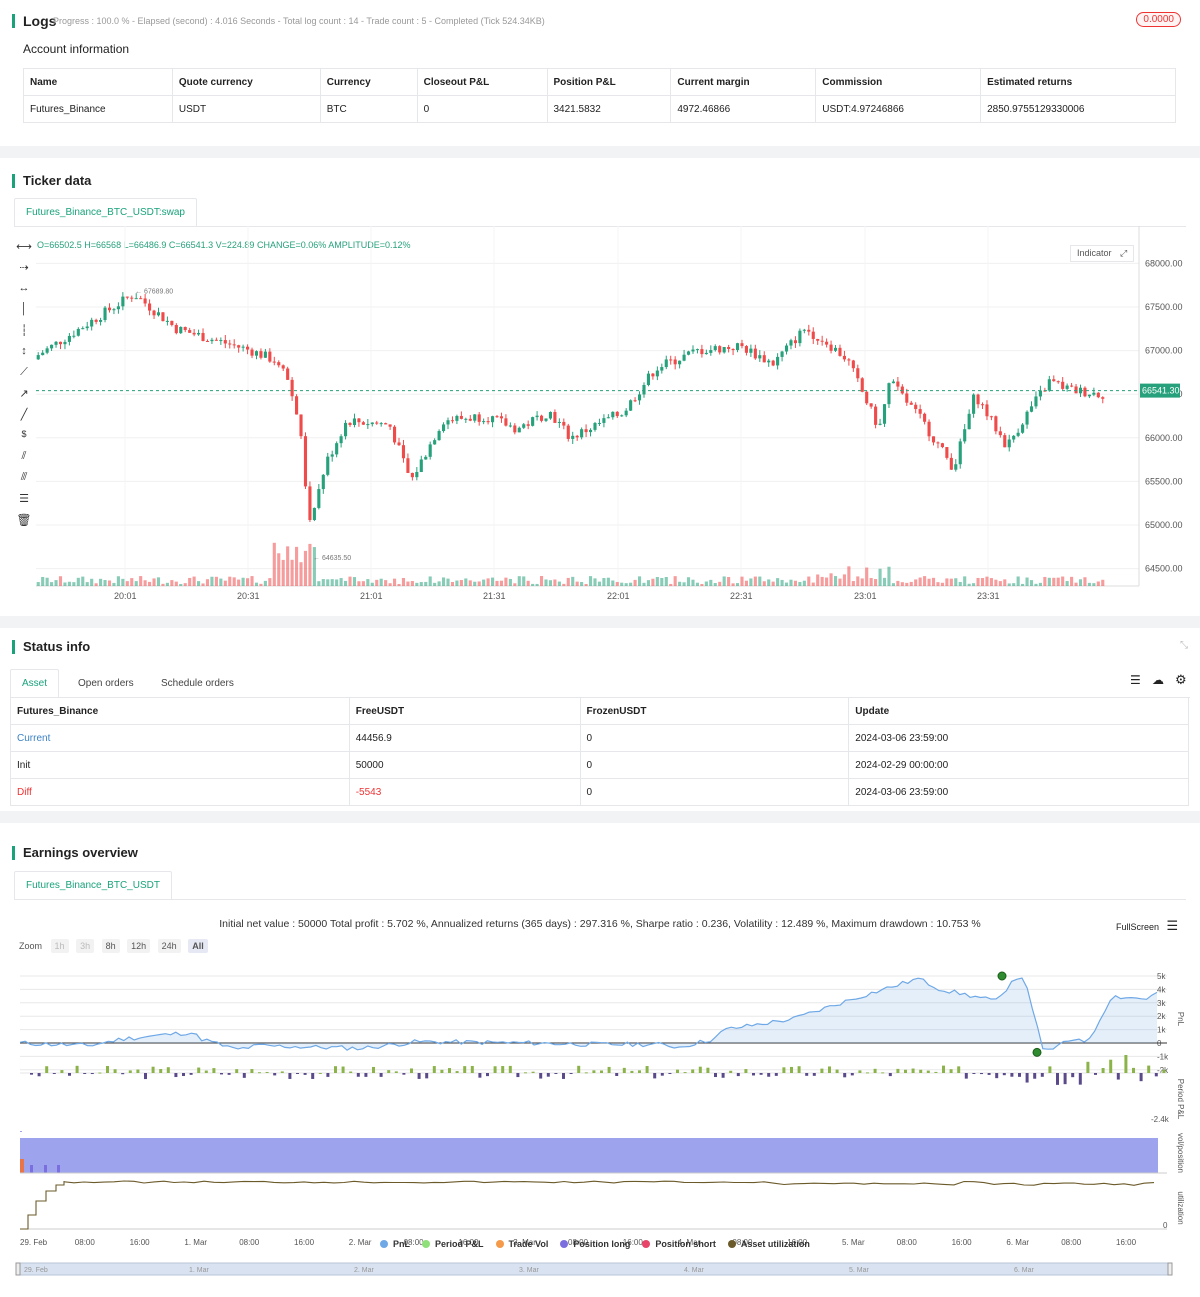  I want to click on zoom-24h: 24h, so click(169, 946).